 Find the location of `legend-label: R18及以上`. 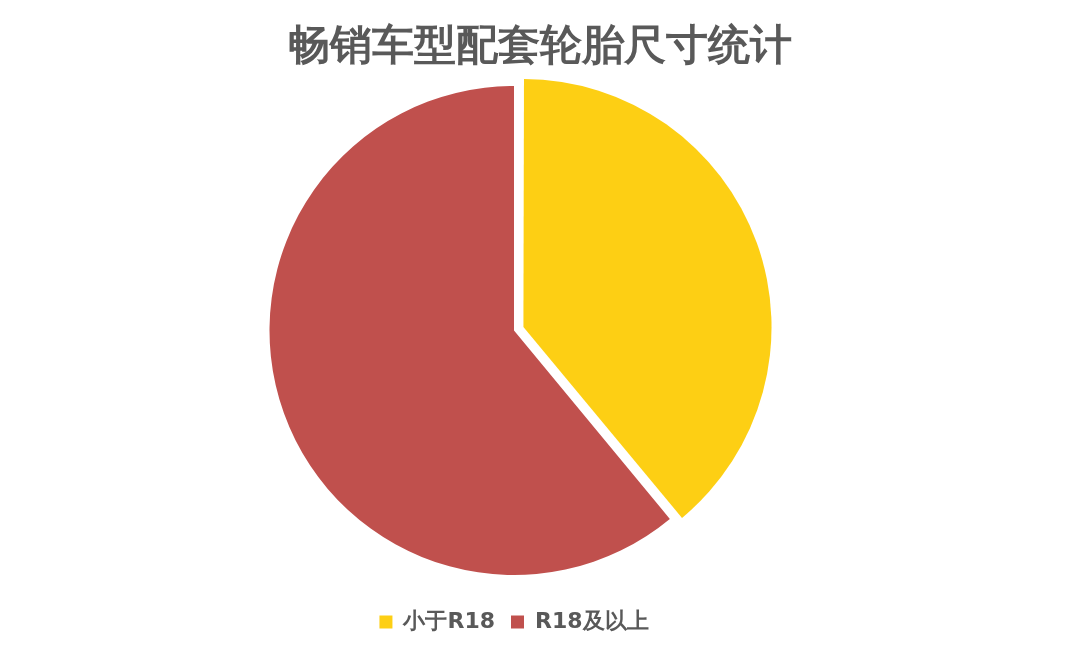

legend-label: R18及以上 is located at coordinates (592, 620).